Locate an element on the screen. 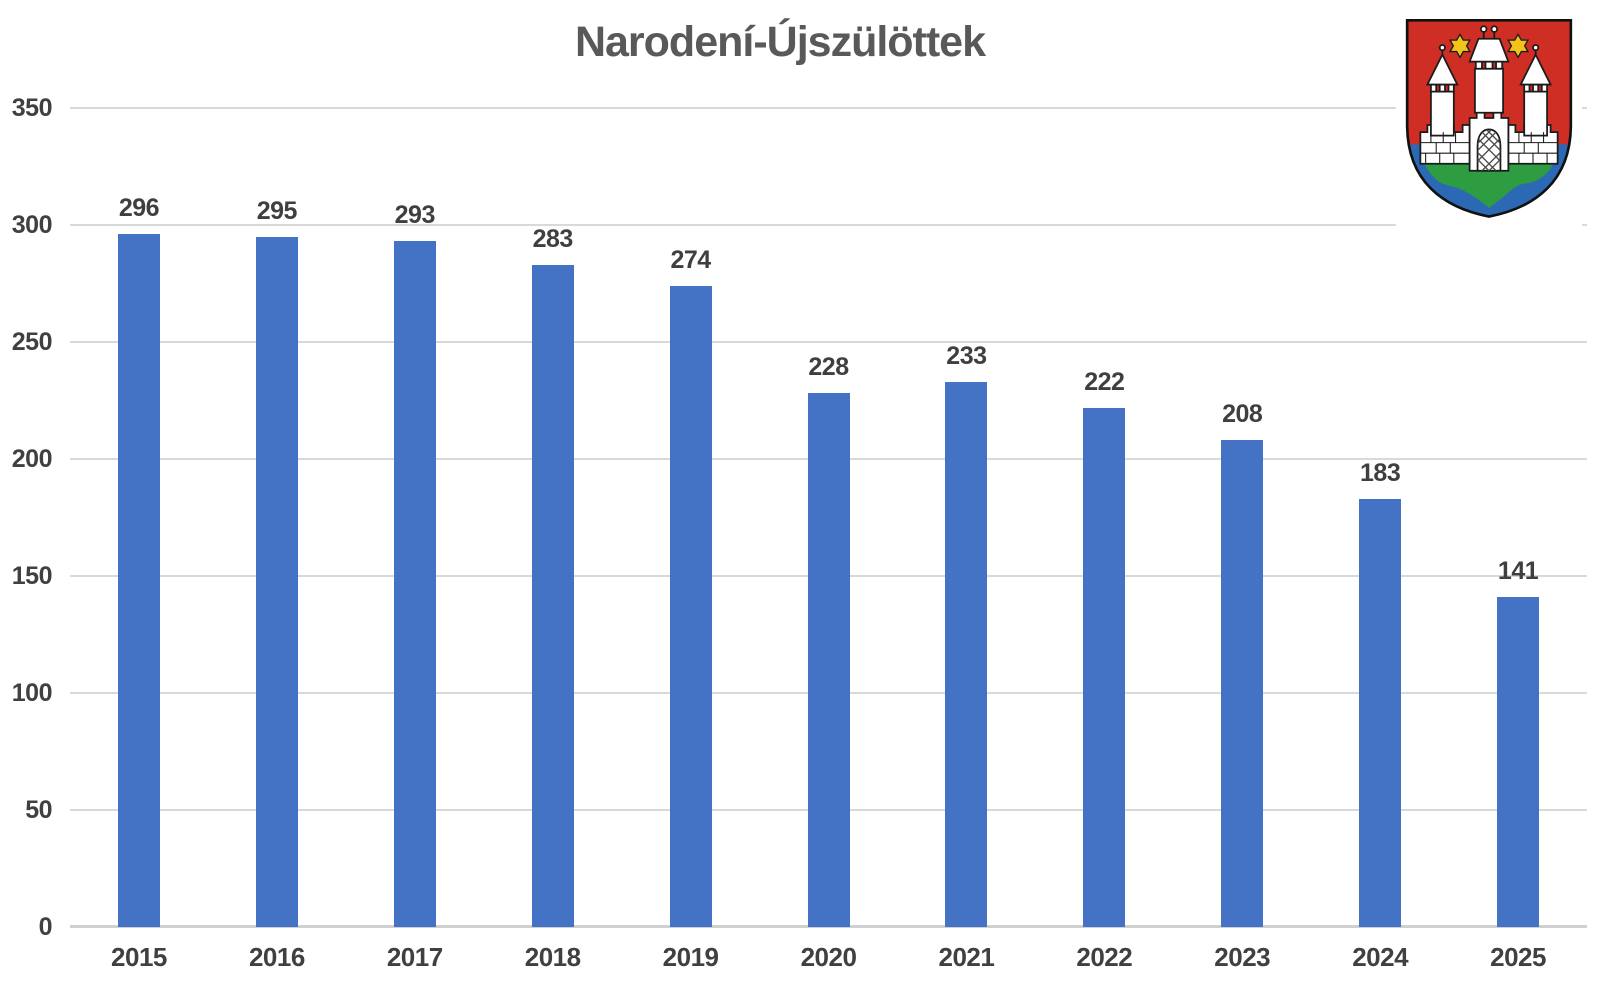 The width and height of the screenshot is (1615, 981). bar-2017 is located at coordinates (414, 584).